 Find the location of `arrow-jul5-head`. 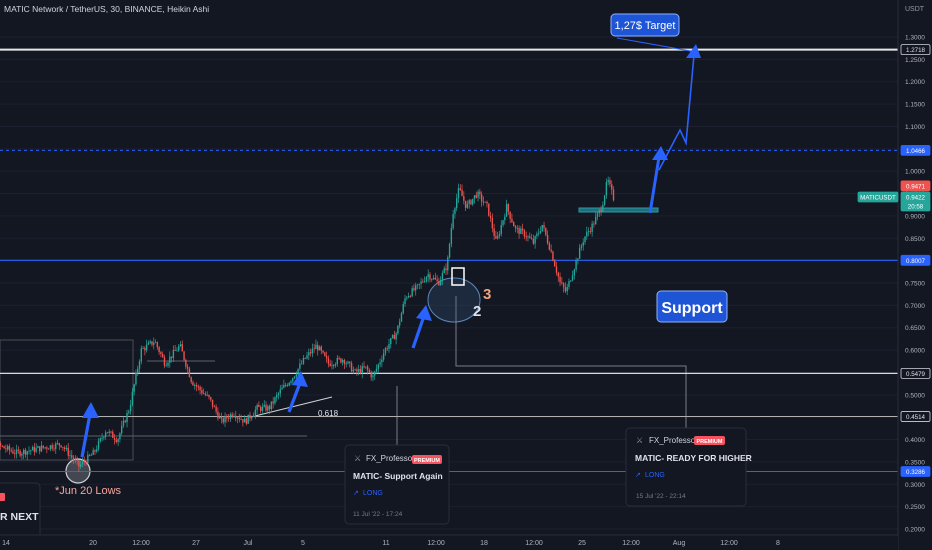

arrow-jul5-head is located at coordinates (300, 379).